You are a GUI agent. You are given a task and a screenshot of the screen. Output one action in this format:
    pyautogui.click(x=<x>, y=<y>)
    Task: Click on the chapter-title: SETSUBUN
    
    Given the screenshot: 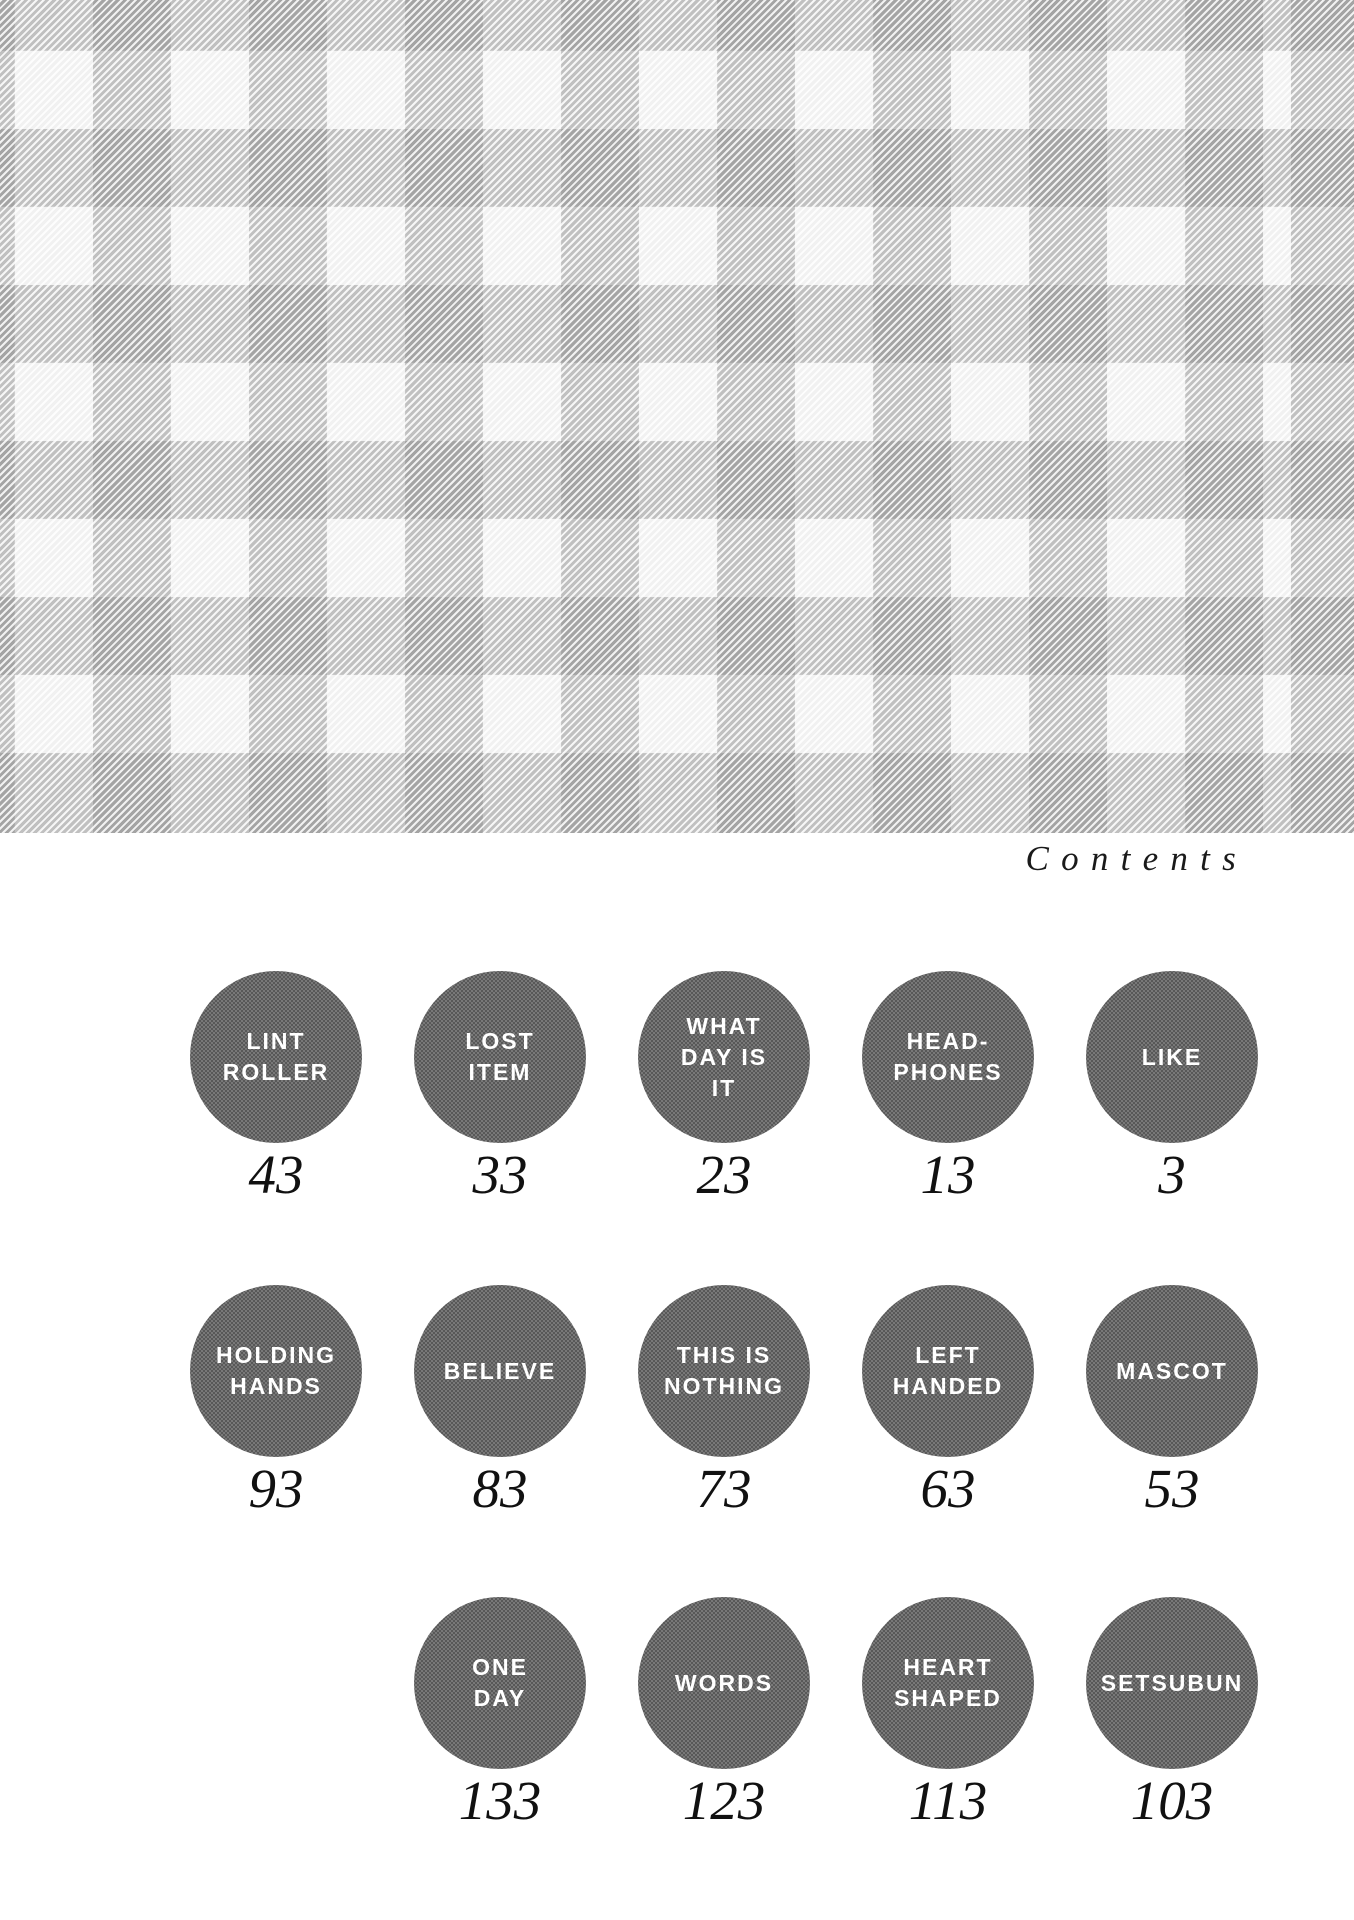 What is the action you would take?
    pyautogui.click(x=1172, y=1682)
    